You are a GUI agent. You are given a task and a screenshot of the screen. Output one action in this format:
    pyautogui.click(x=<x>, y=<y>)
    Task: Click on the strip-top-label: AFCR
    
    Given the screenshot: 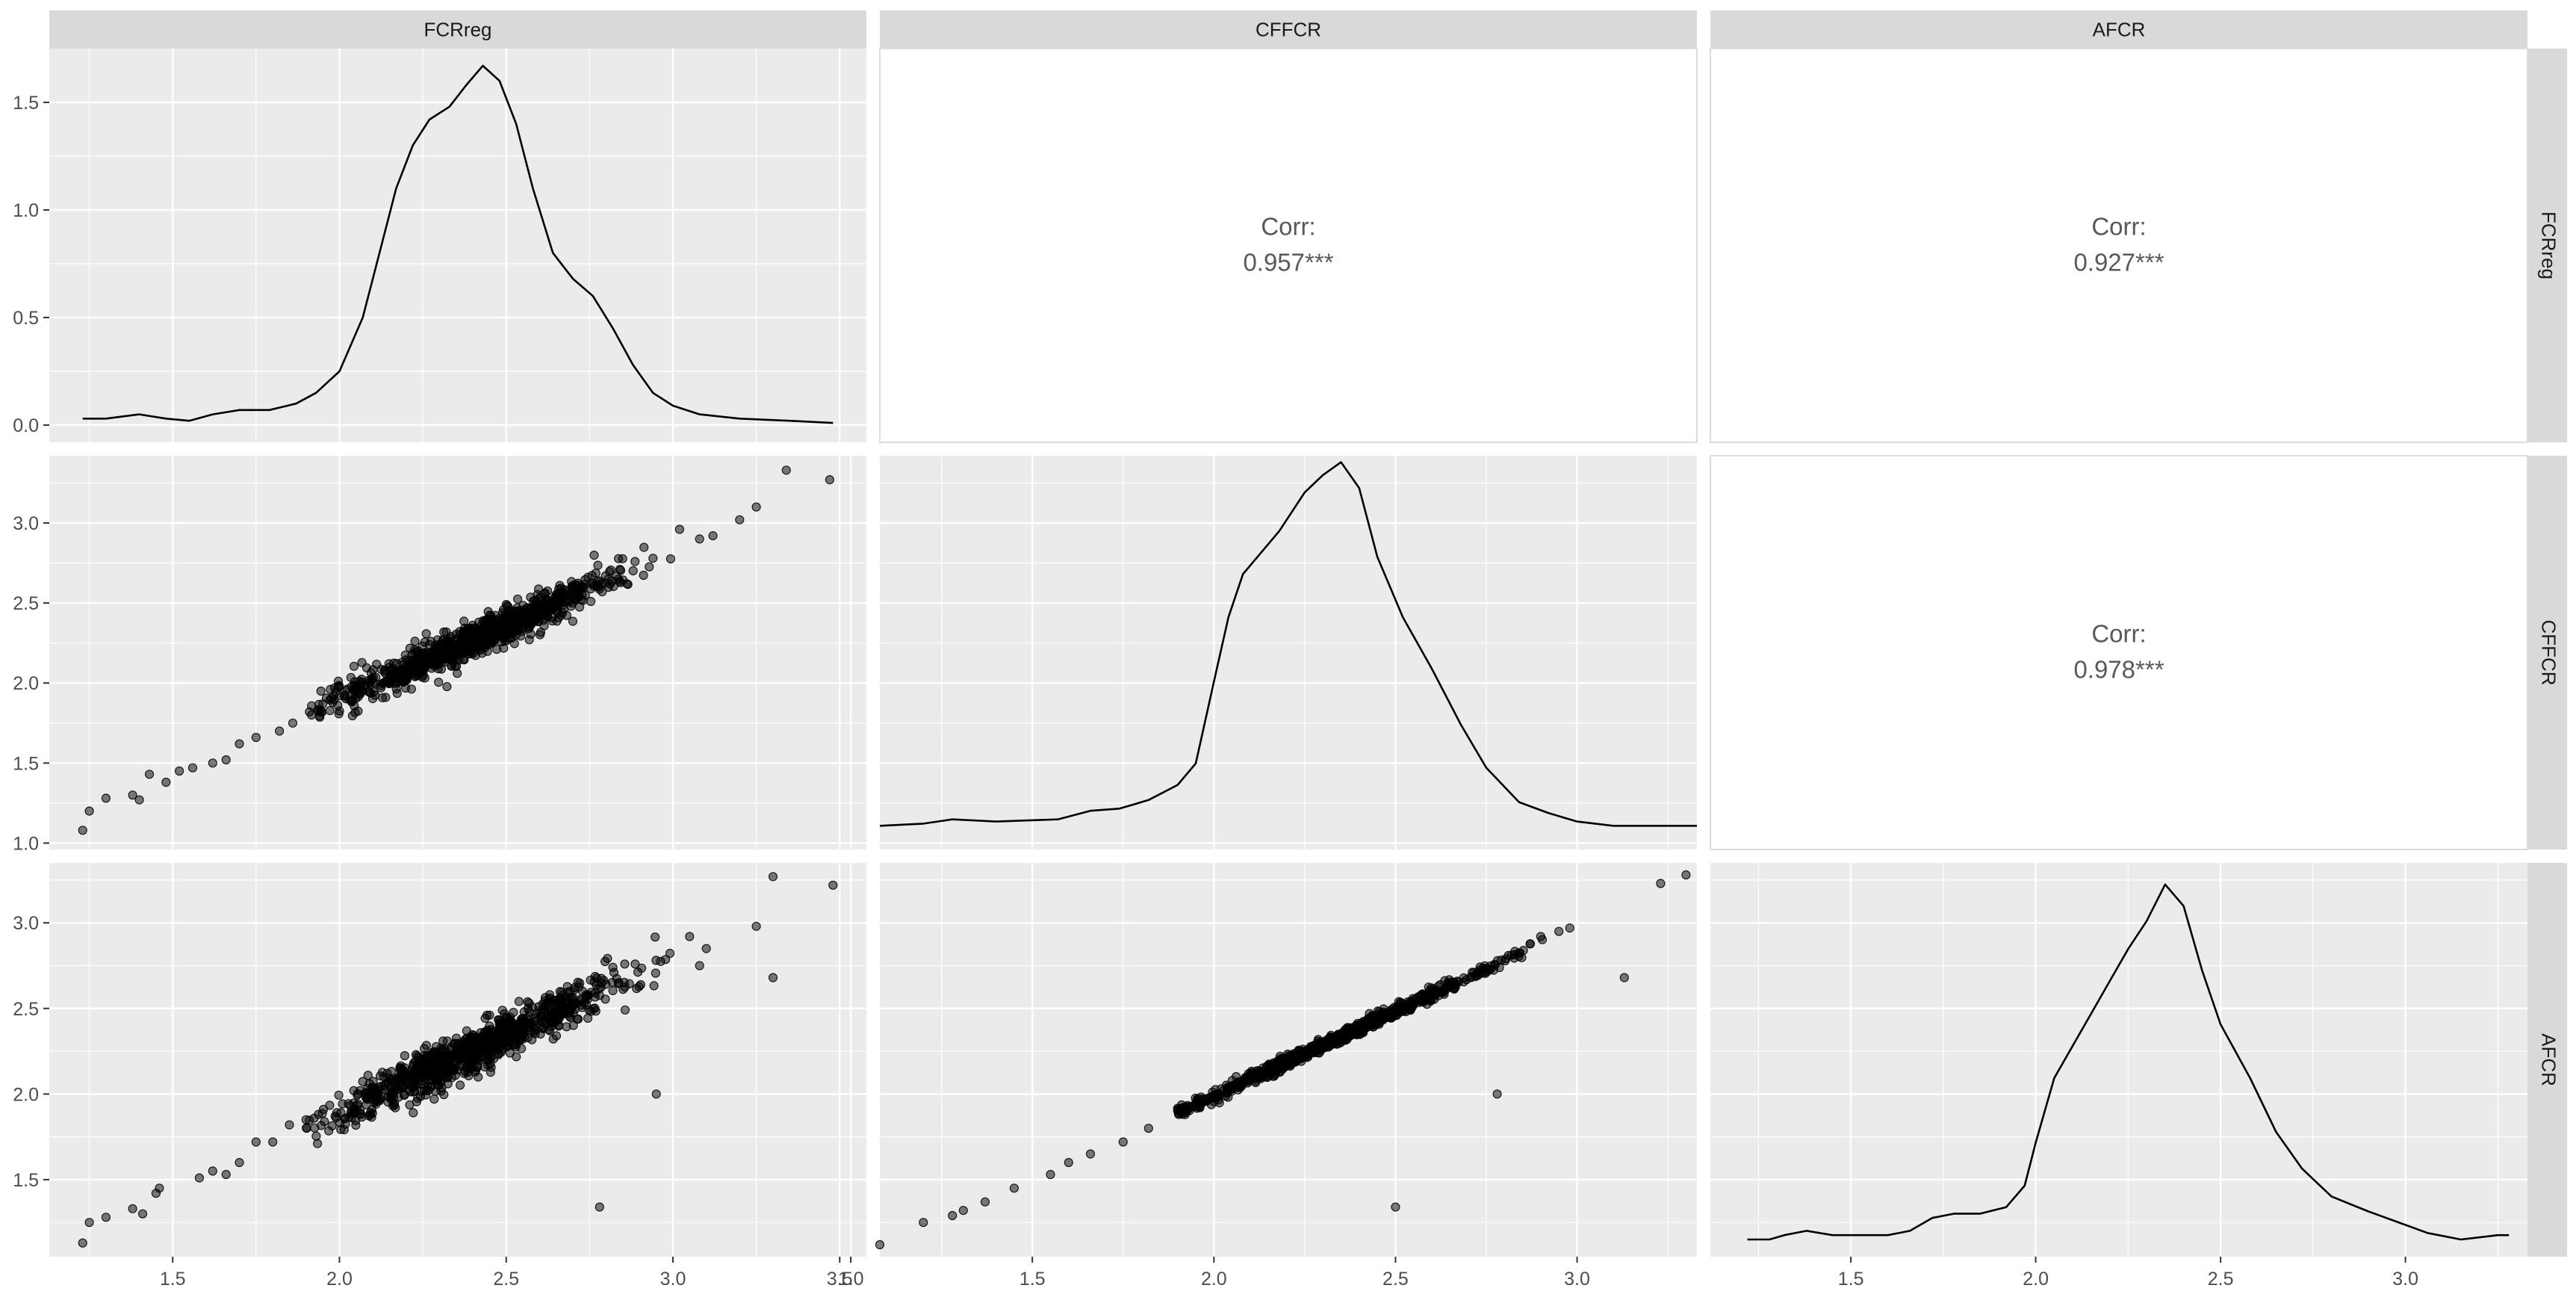 What is the action you would take?
    pyautogui.click(x=2119, y=30)
    